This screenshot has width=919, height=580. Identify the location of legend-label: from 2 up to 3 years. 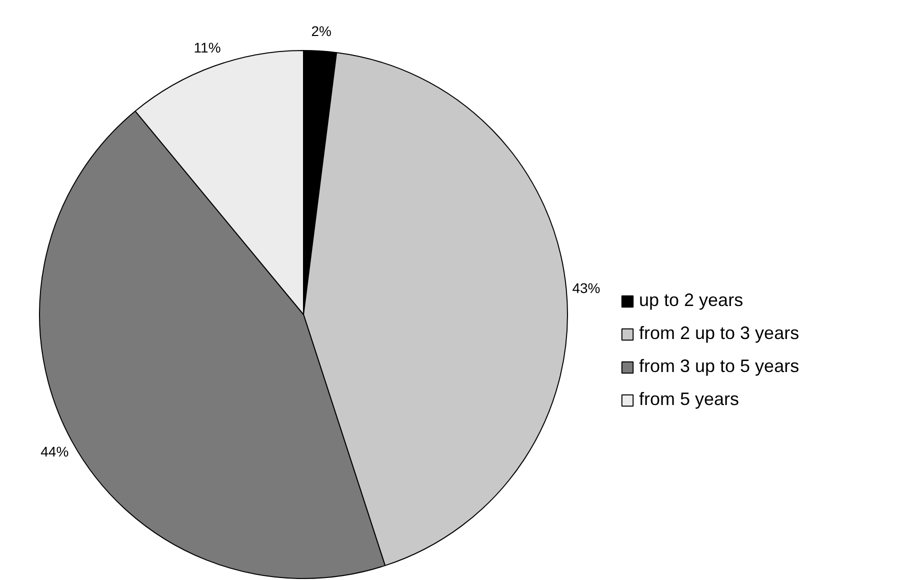
(719, 333).